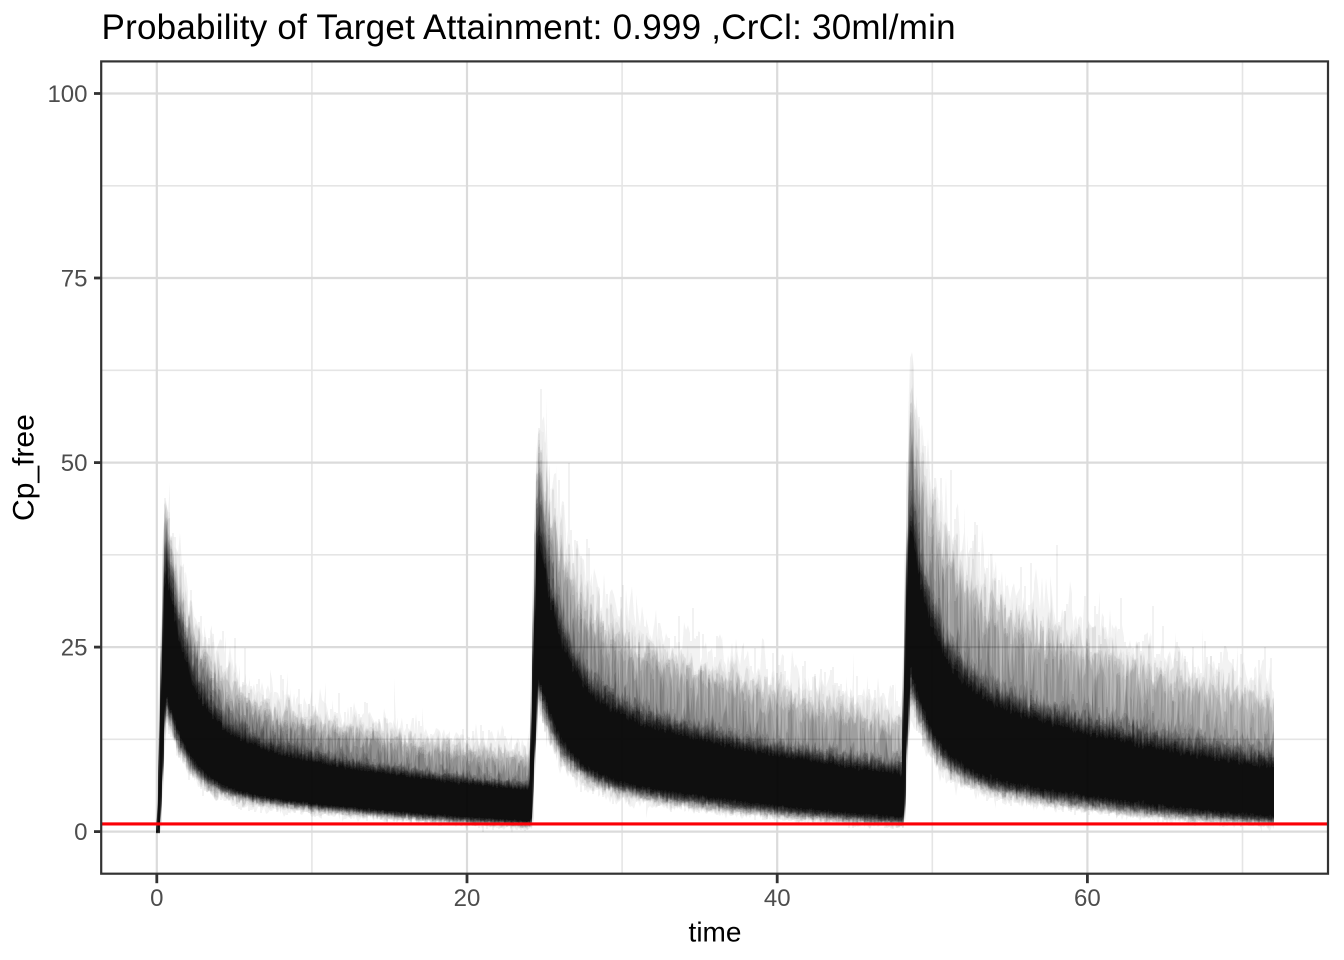 This screenshot has height=960, width=1344. I want to click on svg-text: 25, so click(74, 648).